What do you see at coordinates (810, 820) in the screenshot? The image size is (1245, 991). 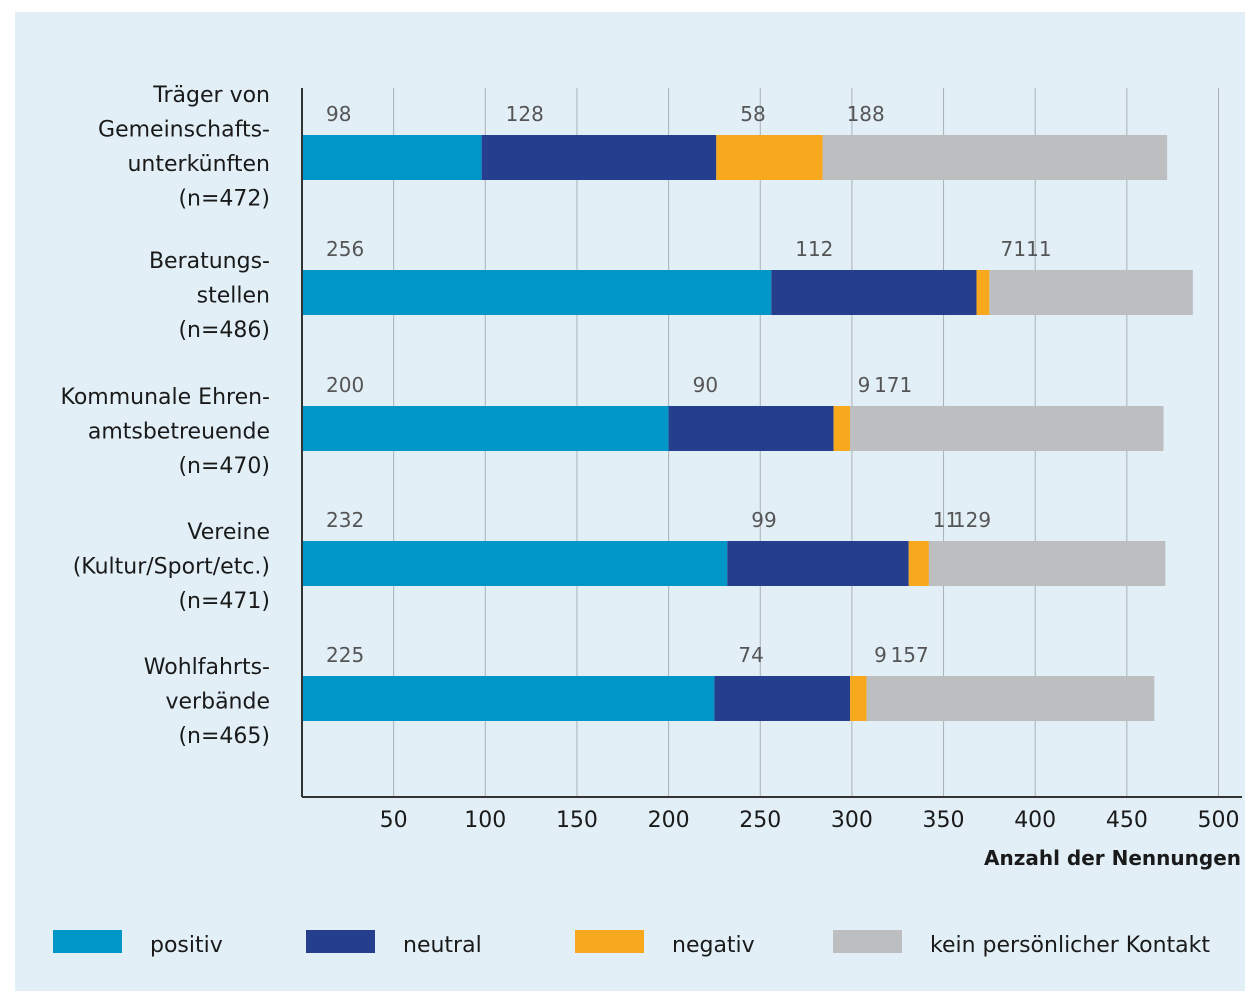 I see `x-tick-labels: 50 100 150 200 250 300 350 400 450 500` at bounding box center [810, 820].